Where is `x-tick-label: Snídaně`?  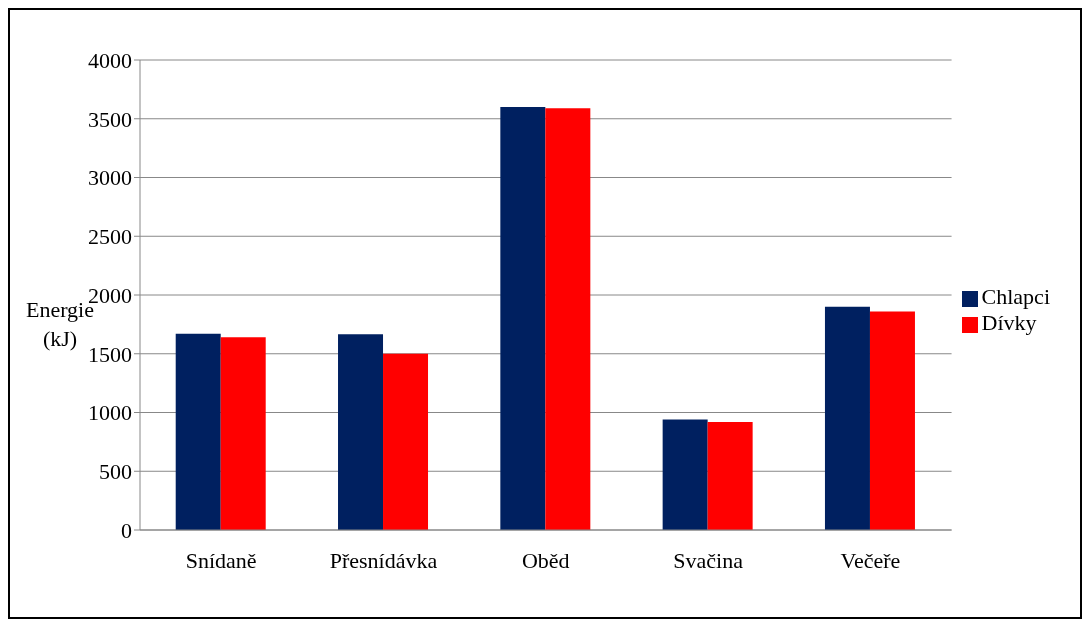 x-tick-label: Snídaně is located at coordinates (221, 560).